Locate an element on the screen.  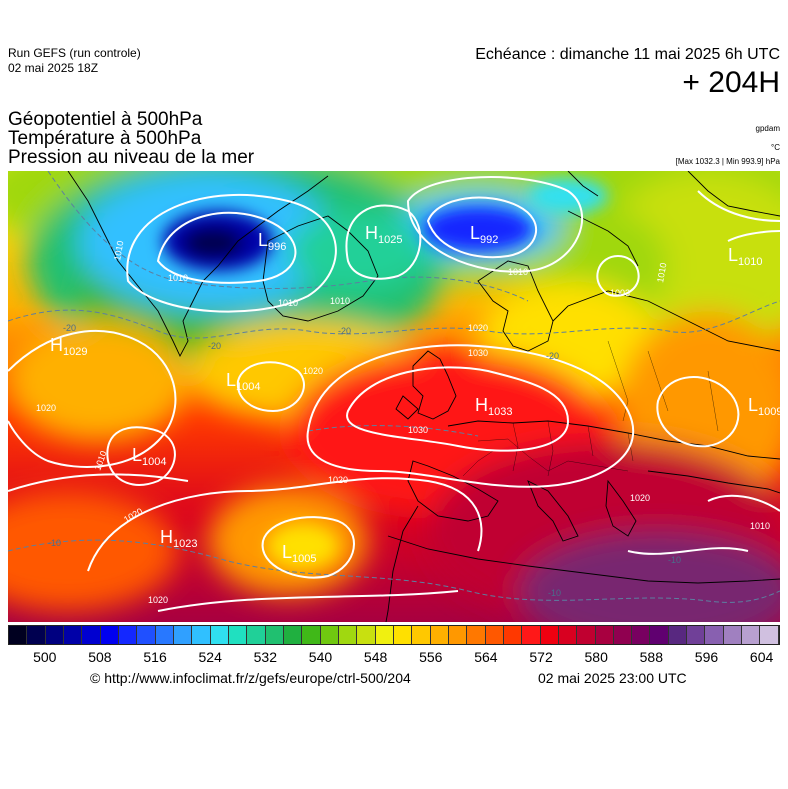
run-info: Run GEFS (run controle) 02 mai 2025 18Z is located at coordinates (74, 61).